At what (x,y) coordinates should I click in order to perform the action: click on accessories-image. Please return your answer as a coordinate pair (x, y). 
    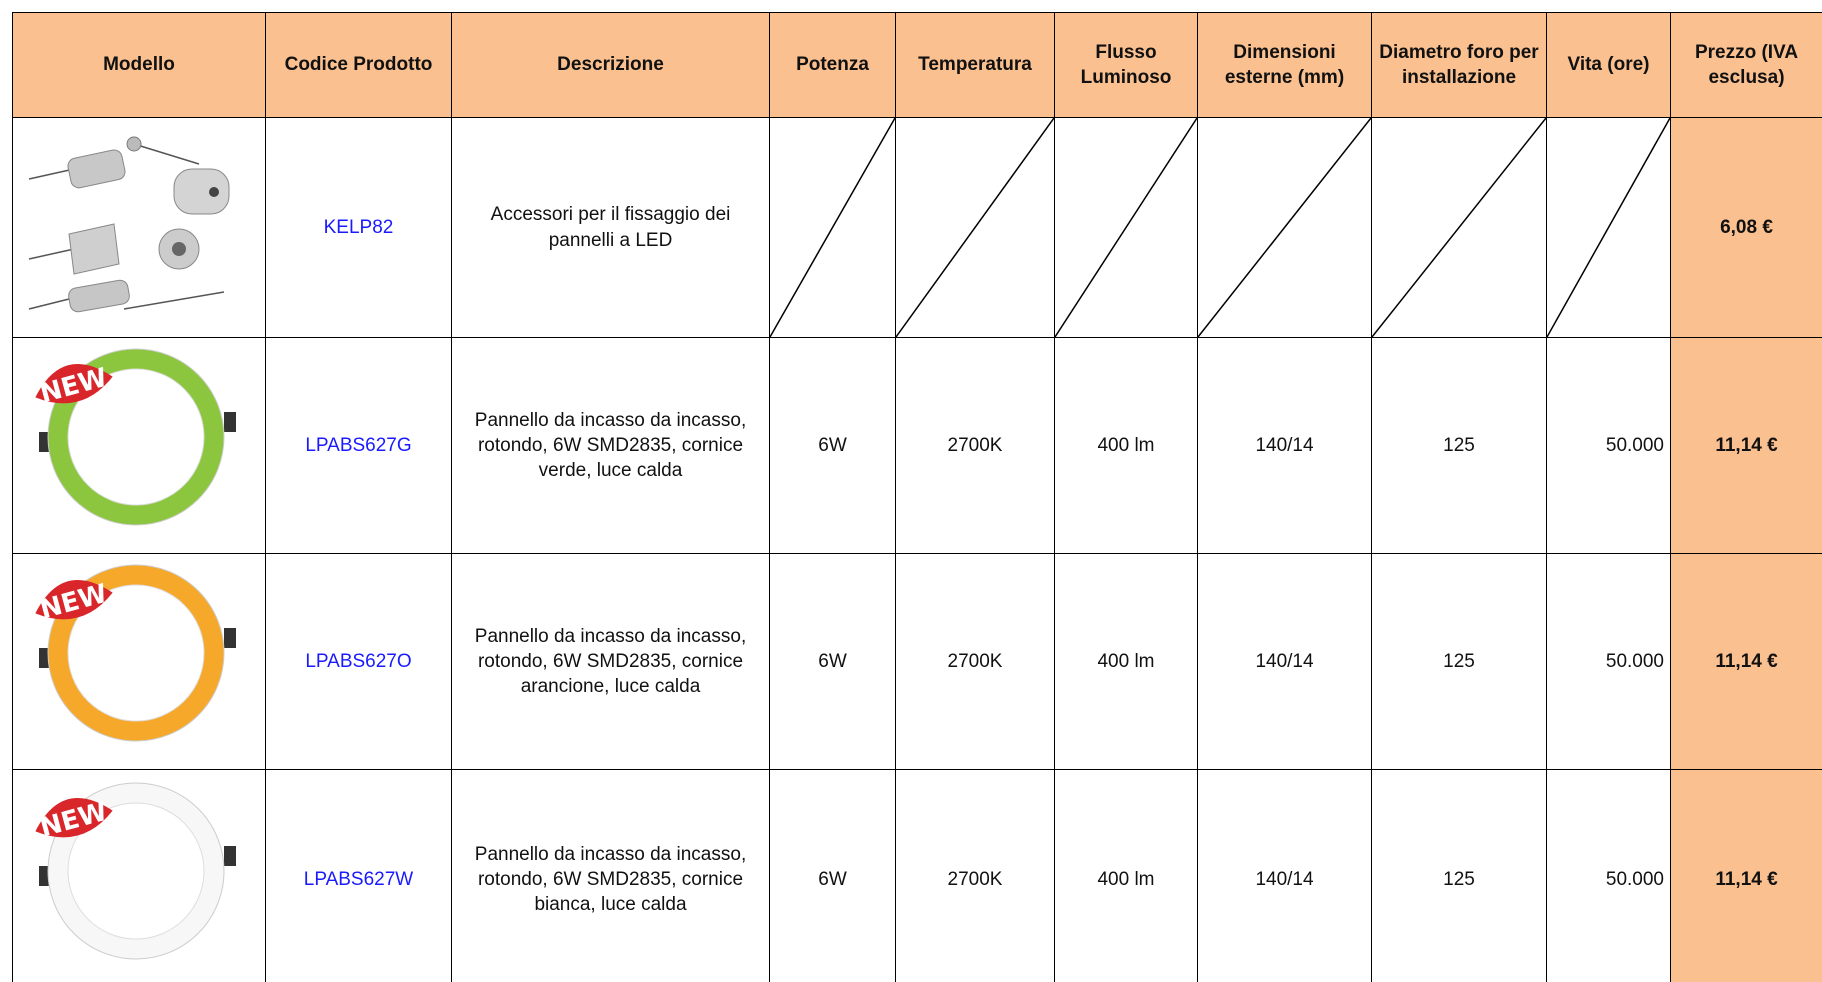
    Looking at the image, I should click on (129, 224).